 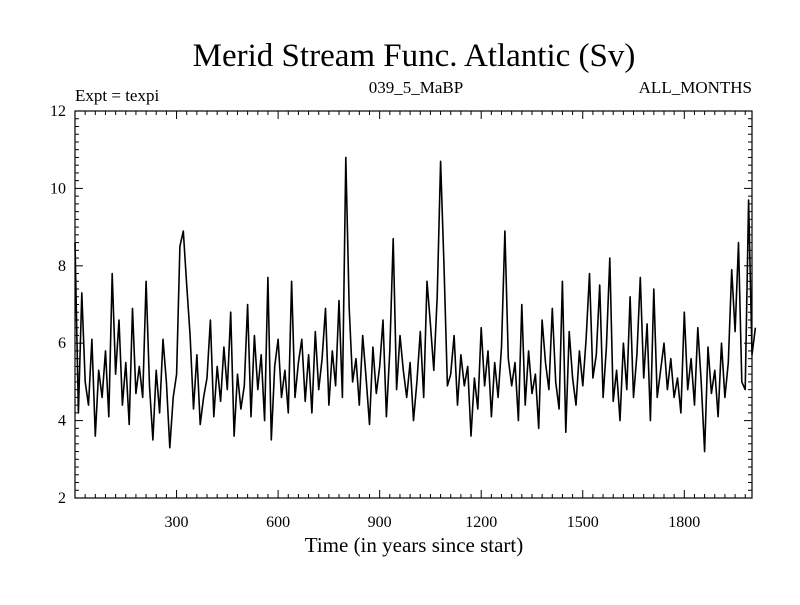 I want to click on x-axis-label: Time (in years since start), so click(x=414, y=545).